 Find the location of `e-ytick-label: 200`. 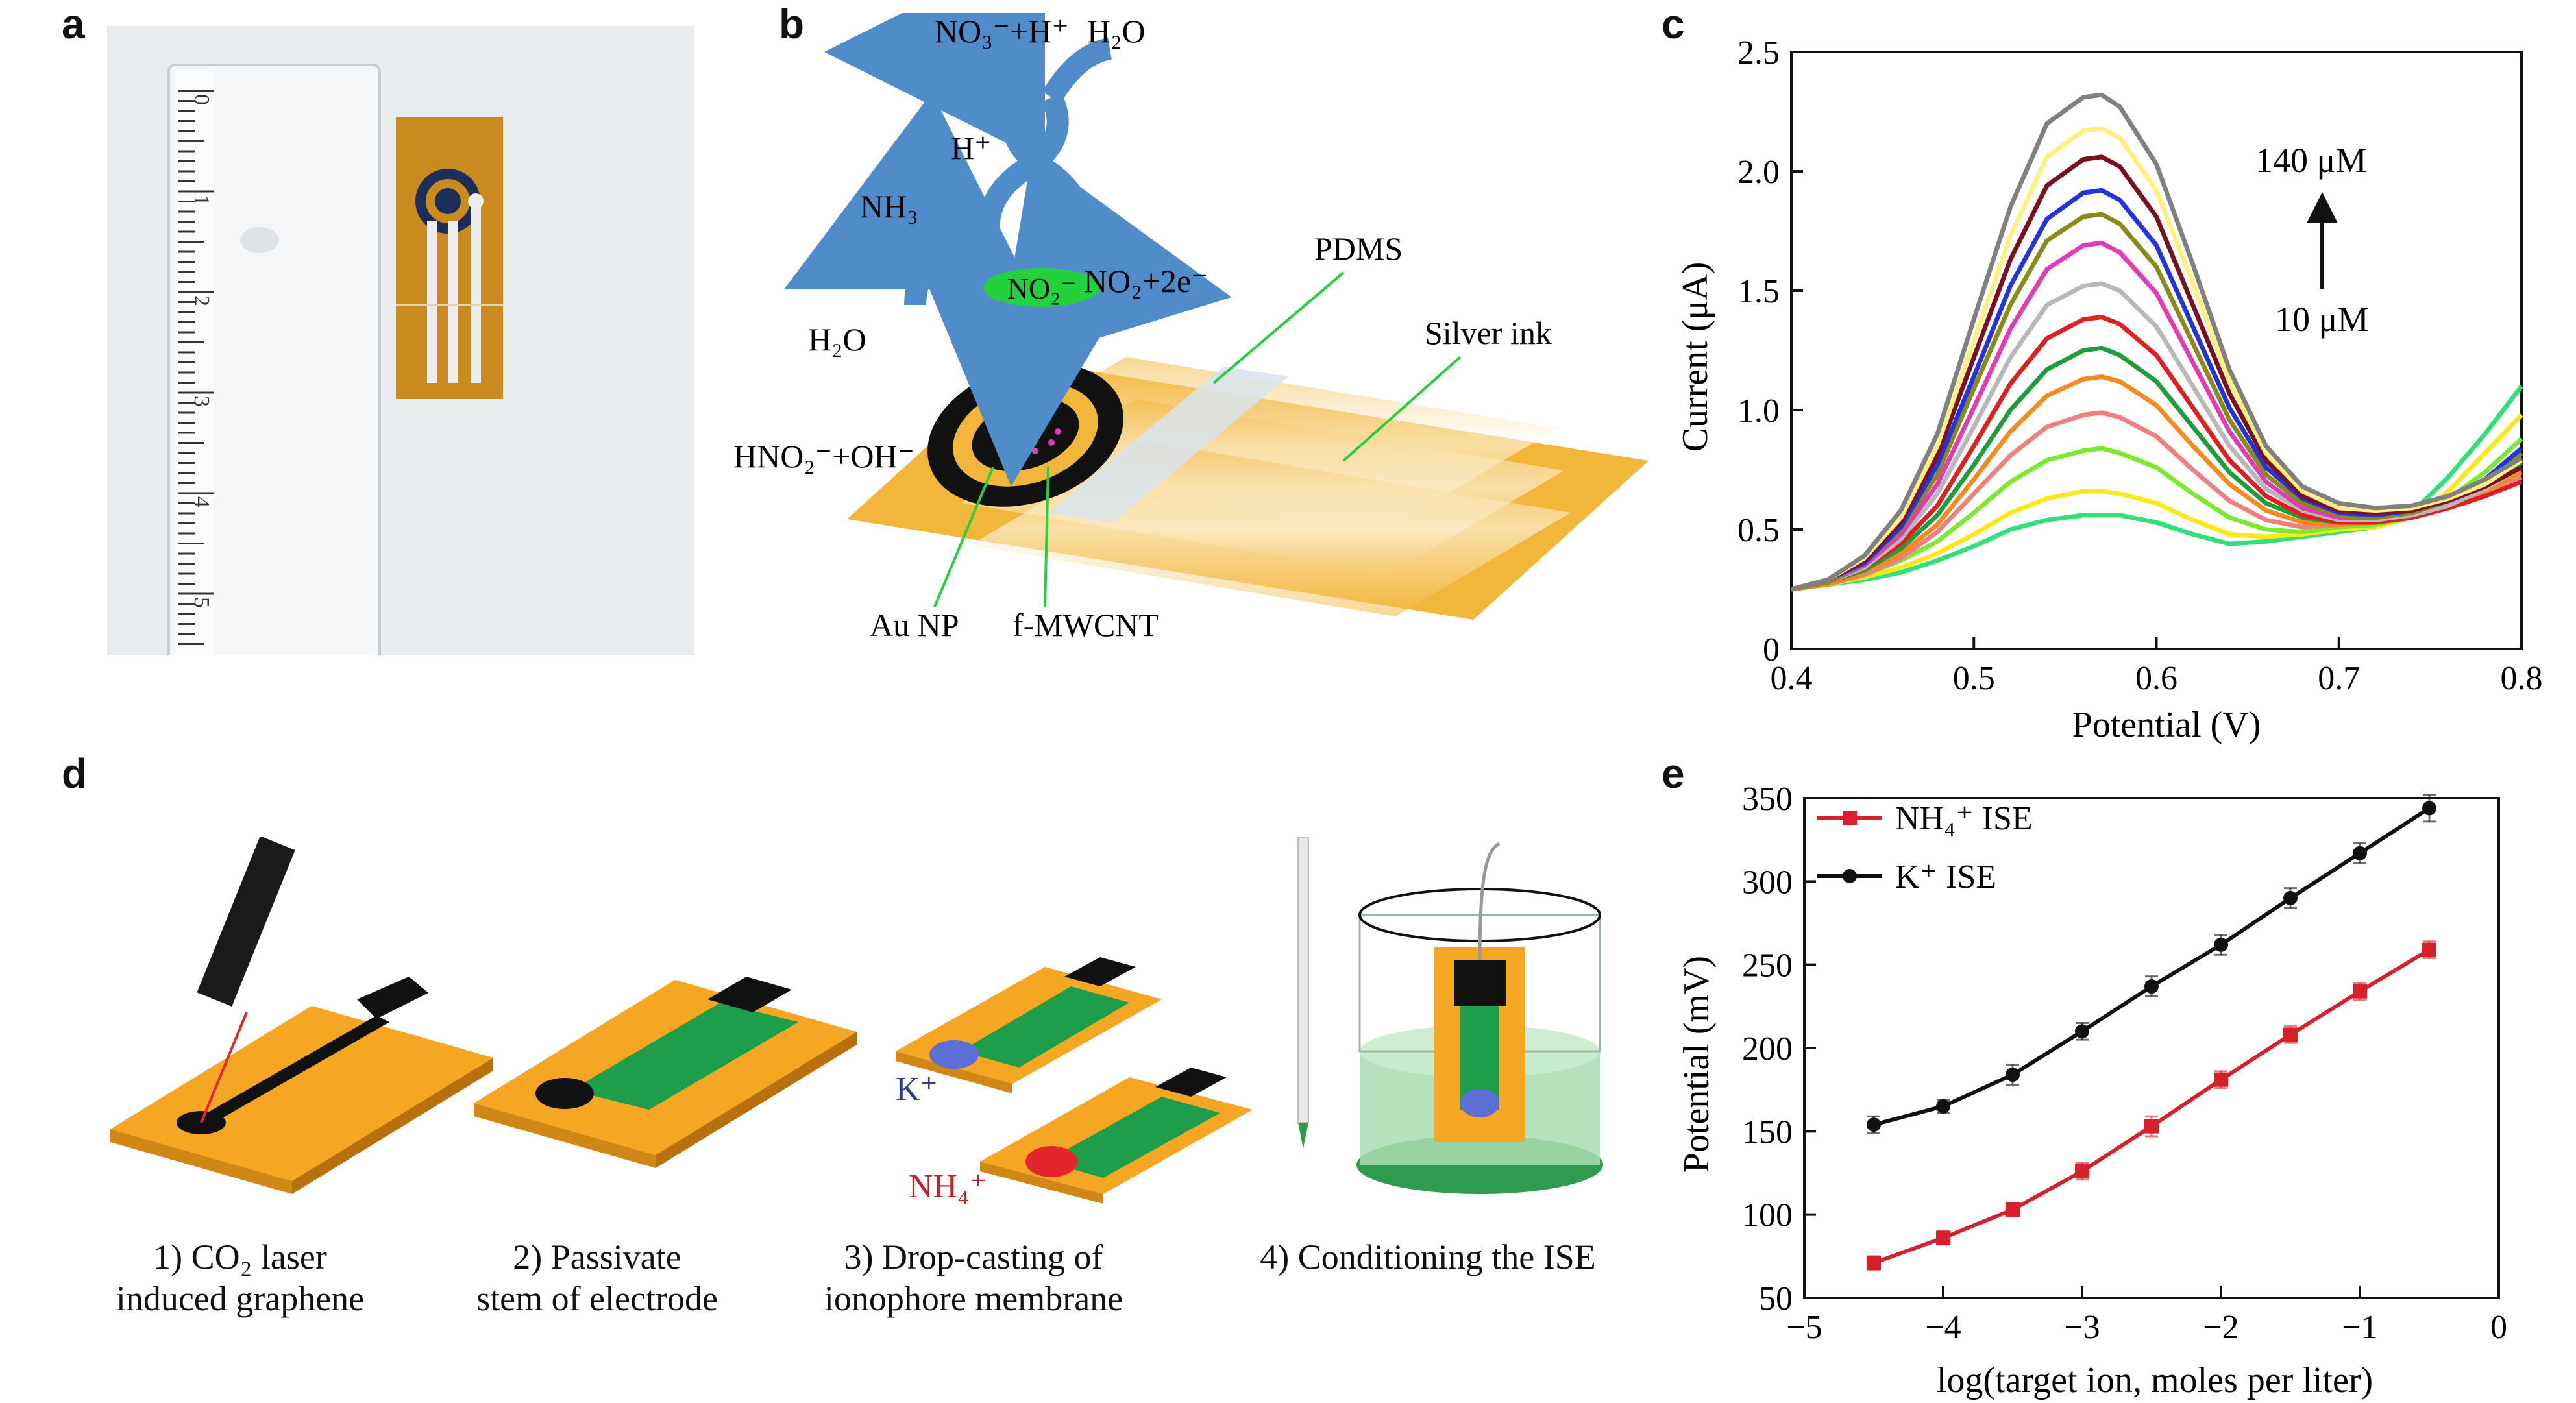

e-ytick-label: 200 is located at coordinates (1767, 1049).